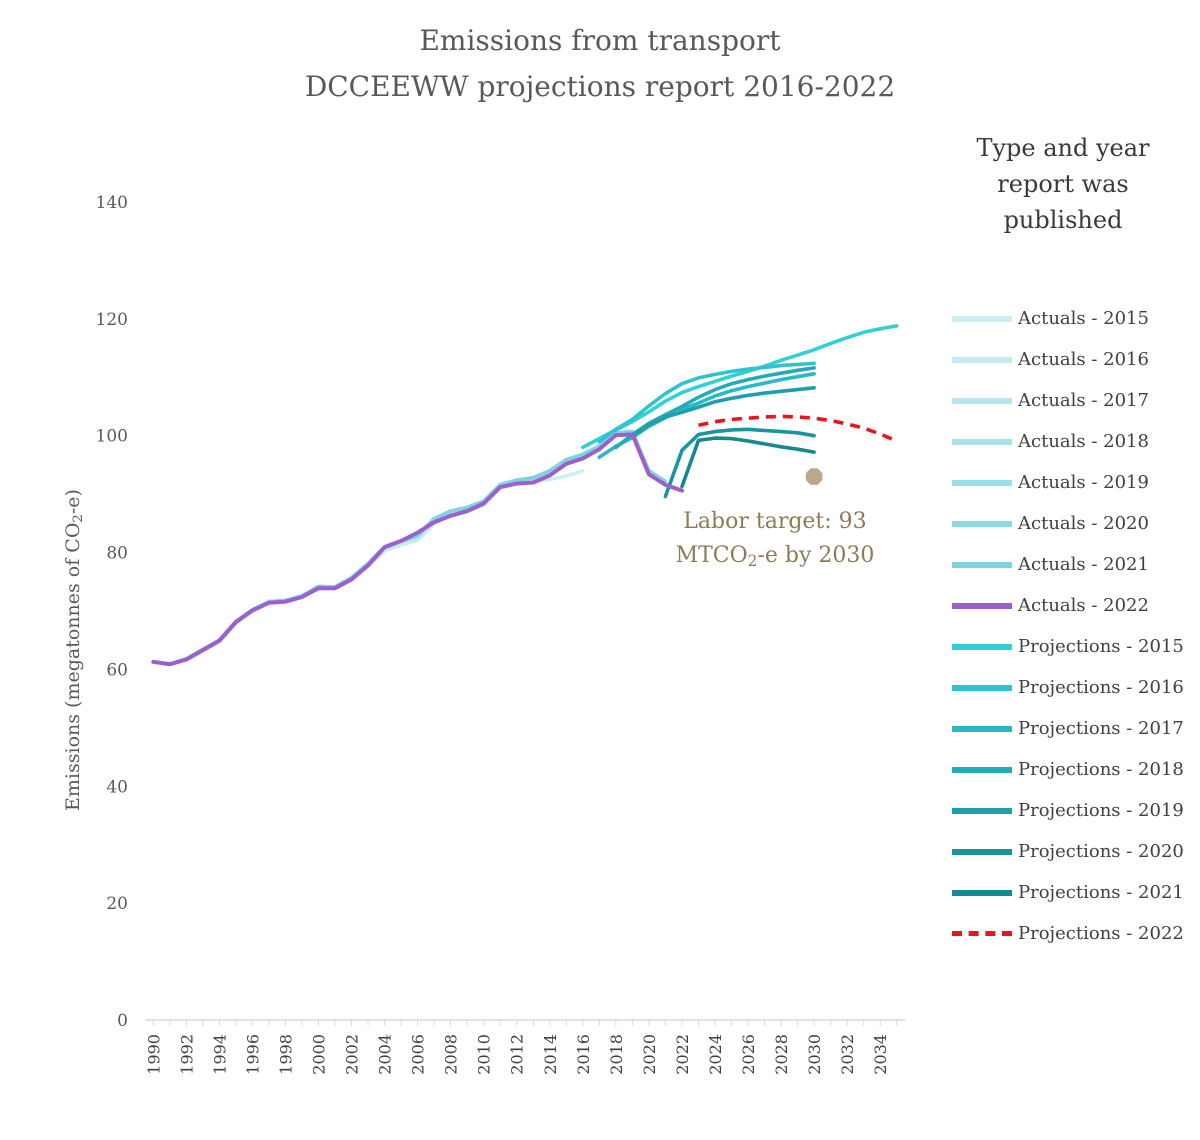  Describe the element at coordinates (1083, 523) in the screenshot. I see `legend-label: Actuals - 2020` at that location.